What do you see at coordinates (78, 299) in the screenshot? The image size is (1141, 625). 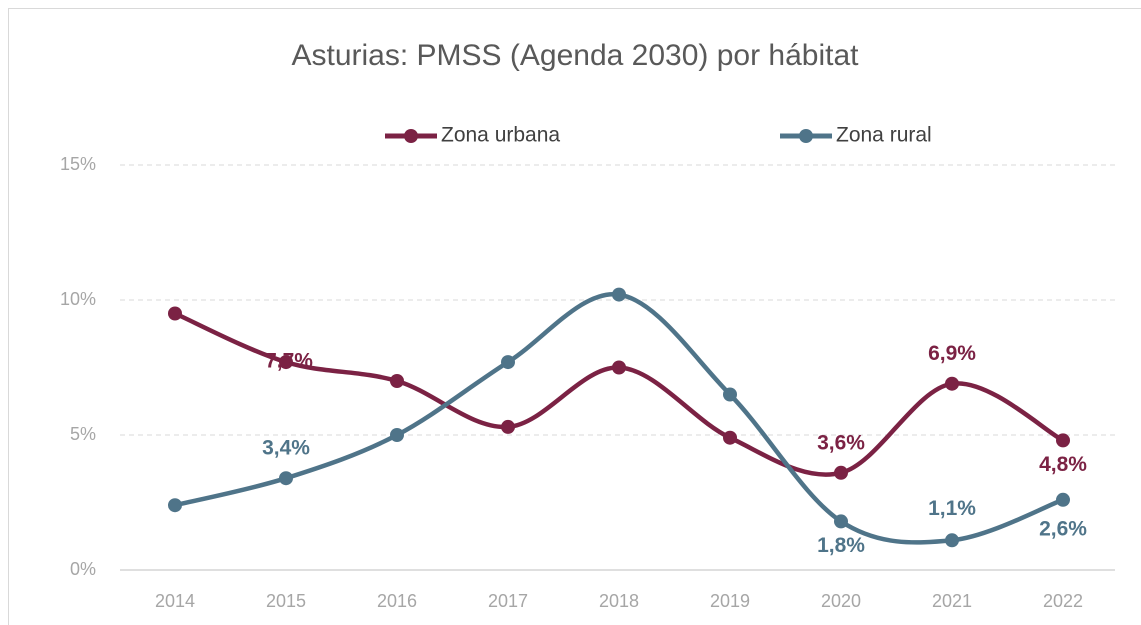 I see `y-tick-label: 10%` at bounding box center [78, 299].